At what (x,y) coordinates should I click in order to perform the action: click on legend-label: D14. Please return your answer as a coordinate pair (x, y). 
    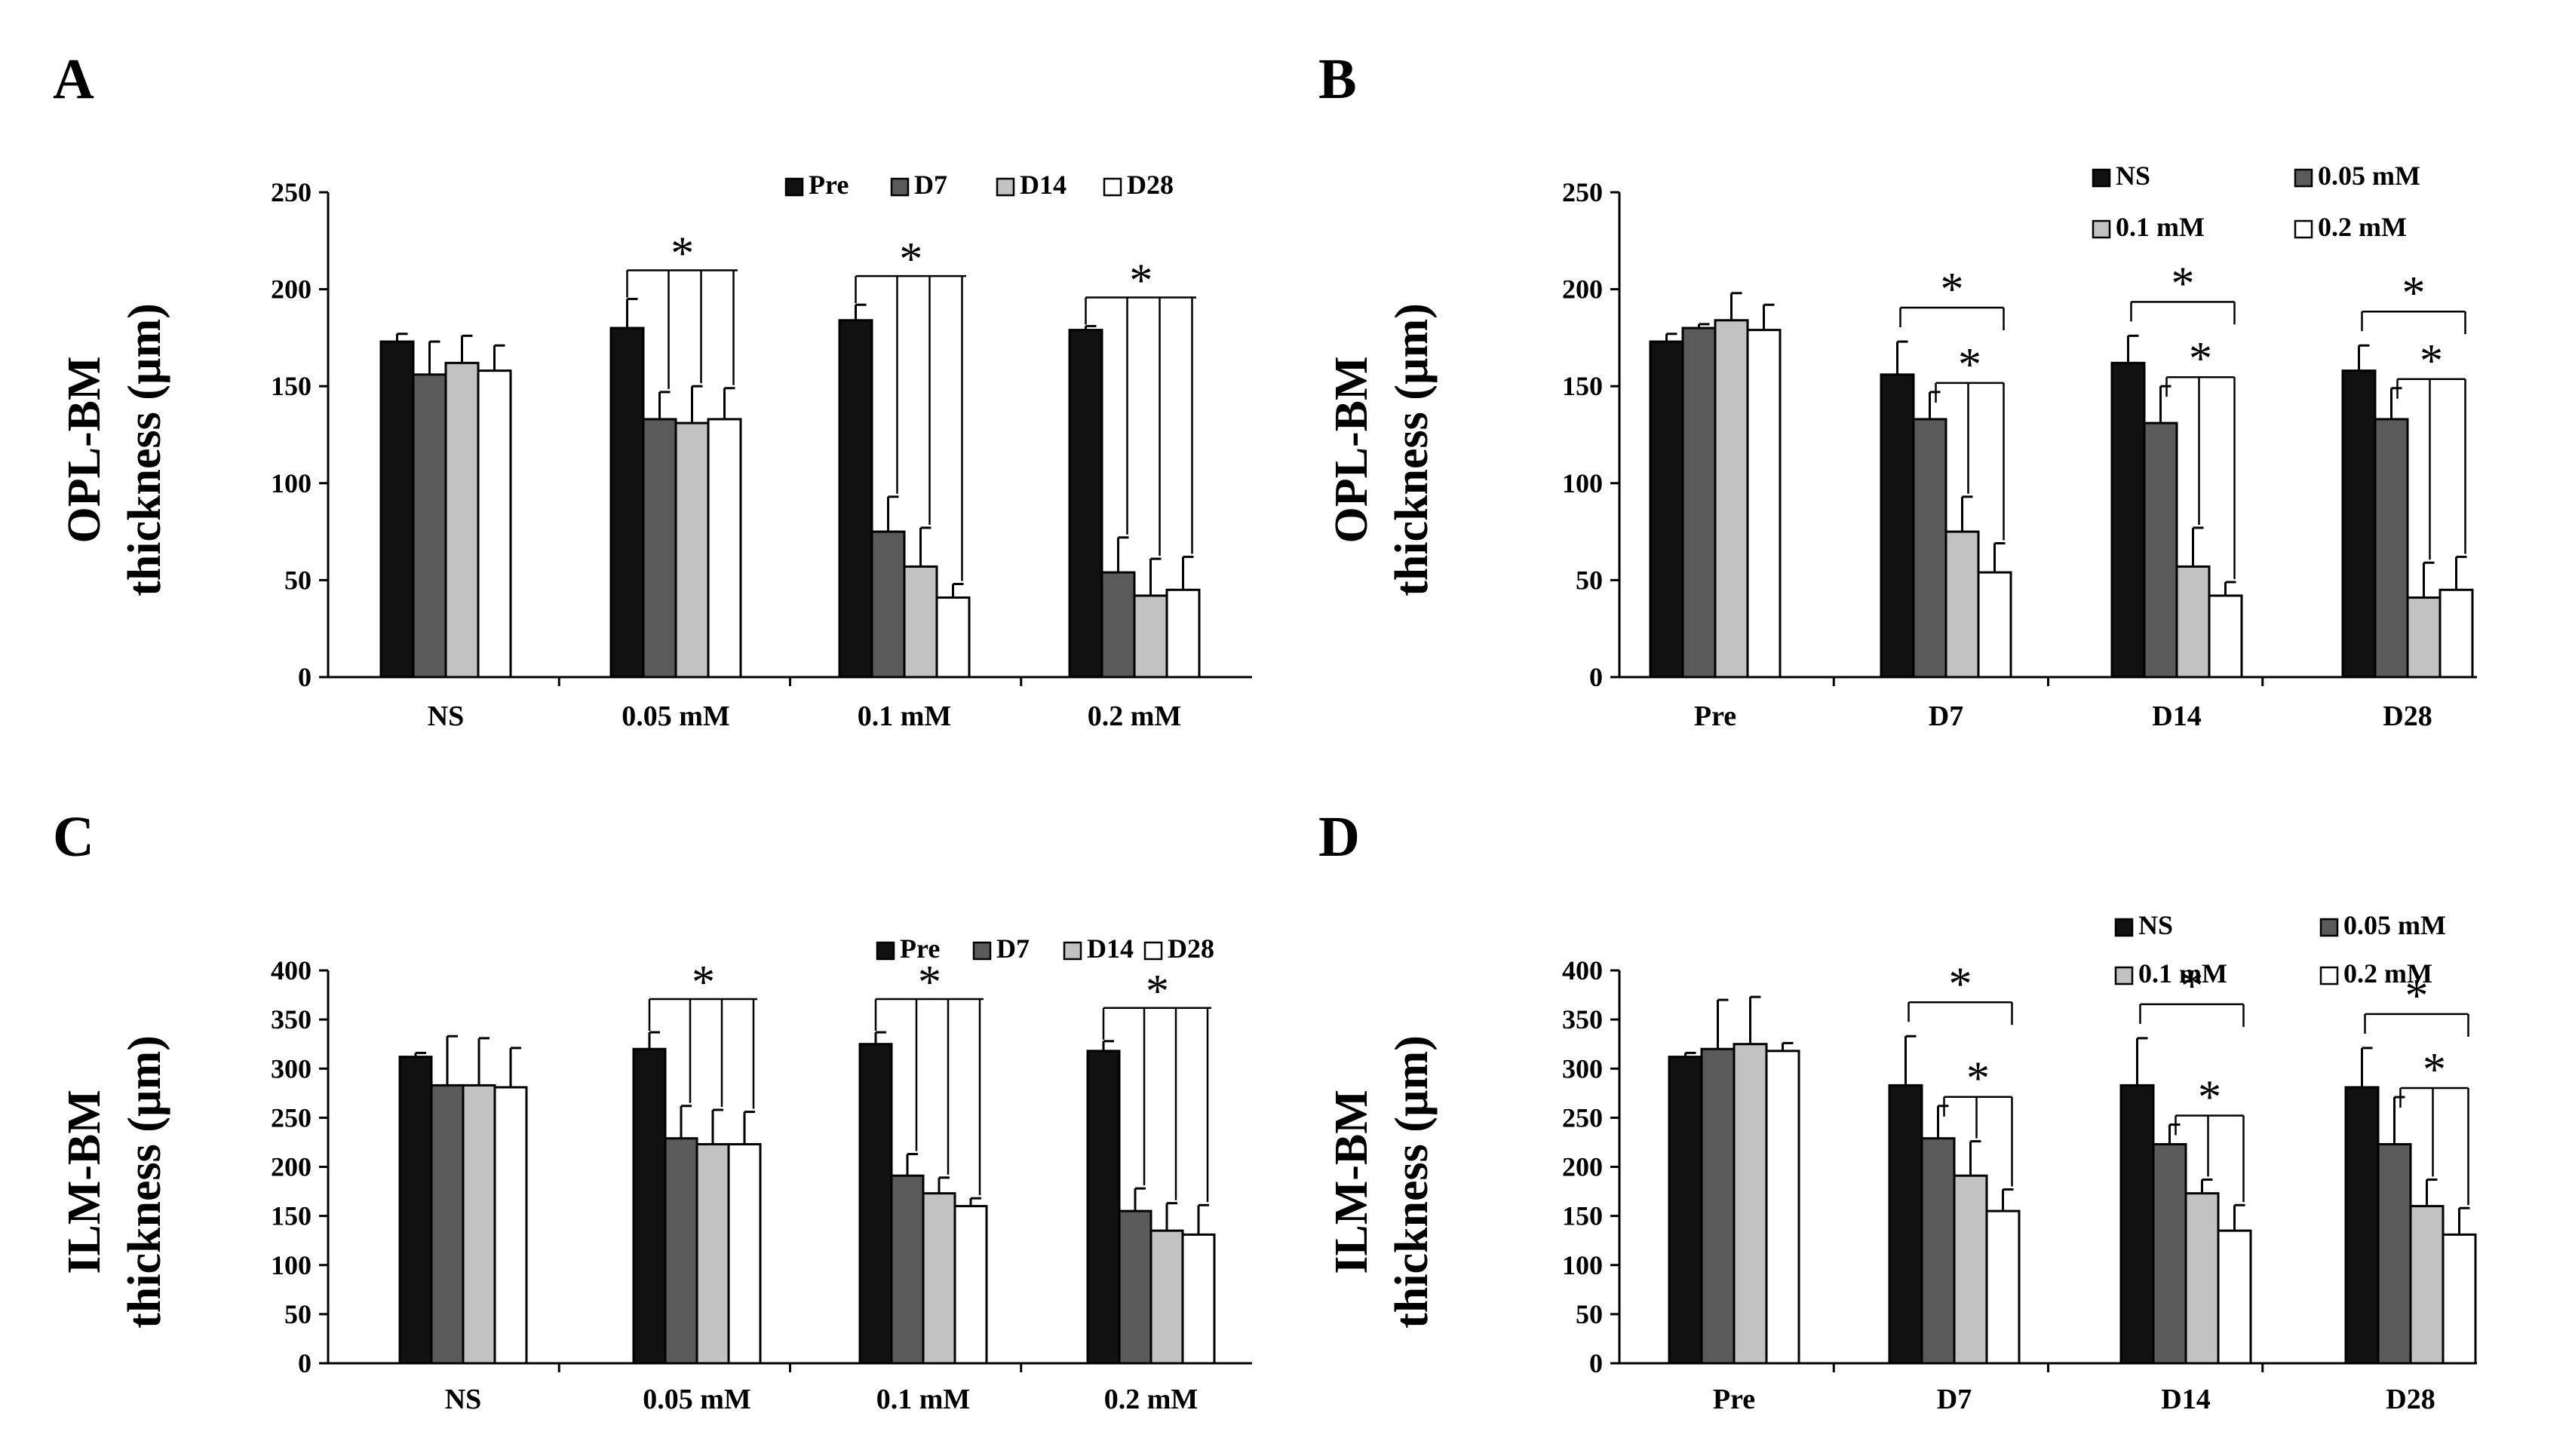
    Looking at the image, I should click on (1043, 185).